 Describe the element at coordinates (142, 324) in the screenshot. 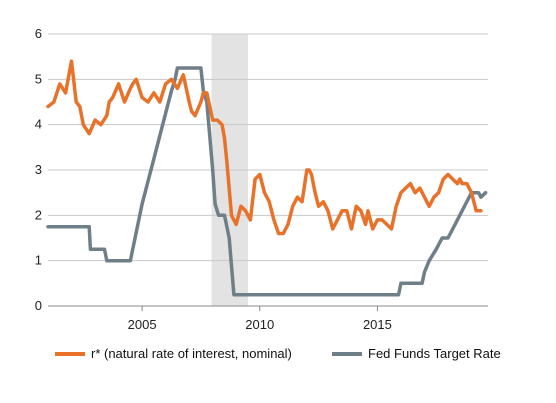

I see `x-tick-label-2005: 2005` at that location.